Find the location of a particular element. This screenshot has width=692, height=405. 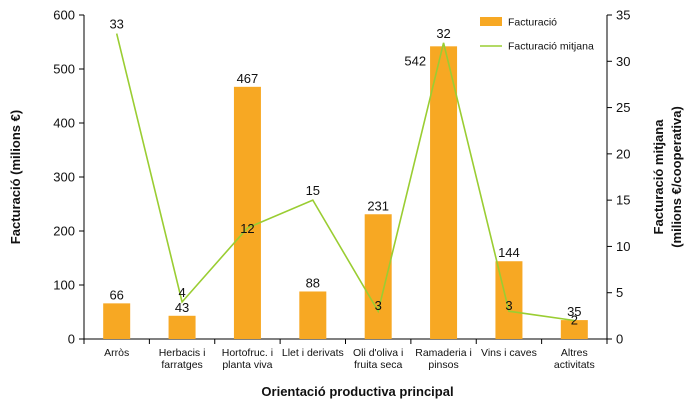

y-tick-label-right: 25 is located at coordinates (623, 107).